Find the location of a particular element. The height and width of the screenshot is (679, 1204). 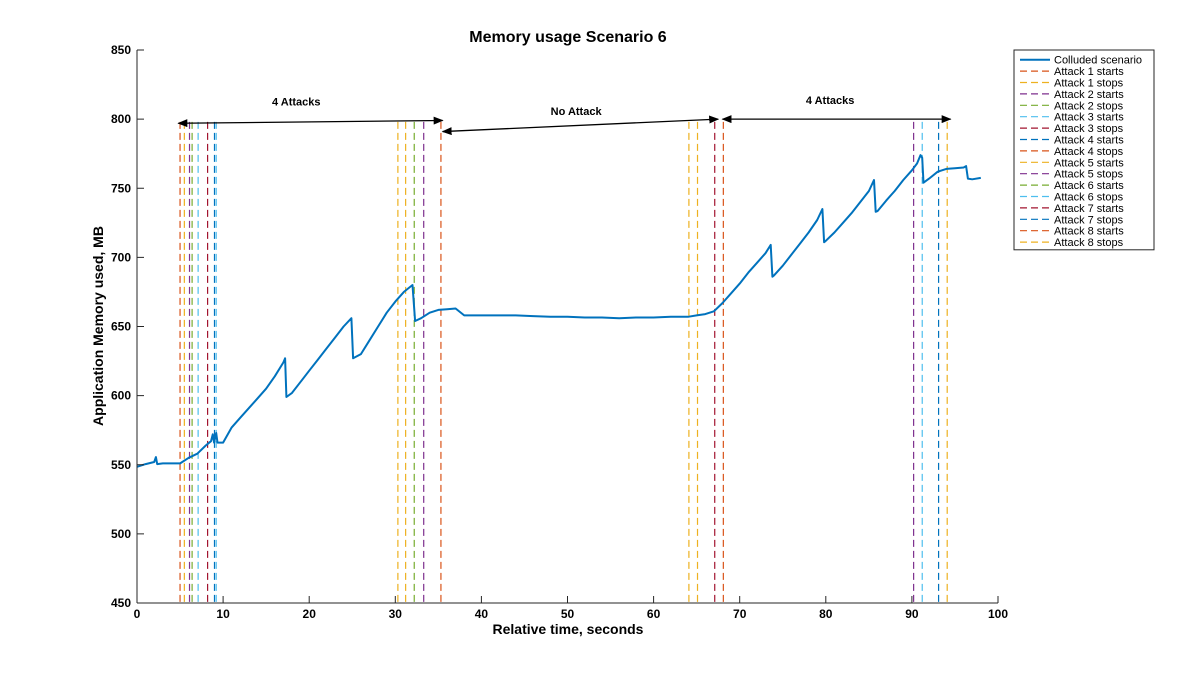

y-tick-label: 500 is located at coordinates (121, 534).